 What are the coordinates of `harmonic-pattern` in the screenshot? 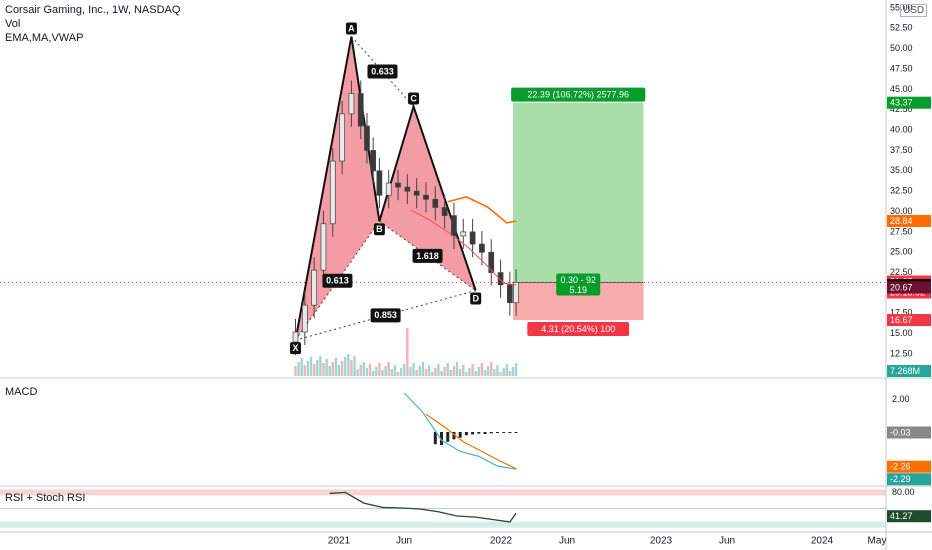 It's located at (385, 188).